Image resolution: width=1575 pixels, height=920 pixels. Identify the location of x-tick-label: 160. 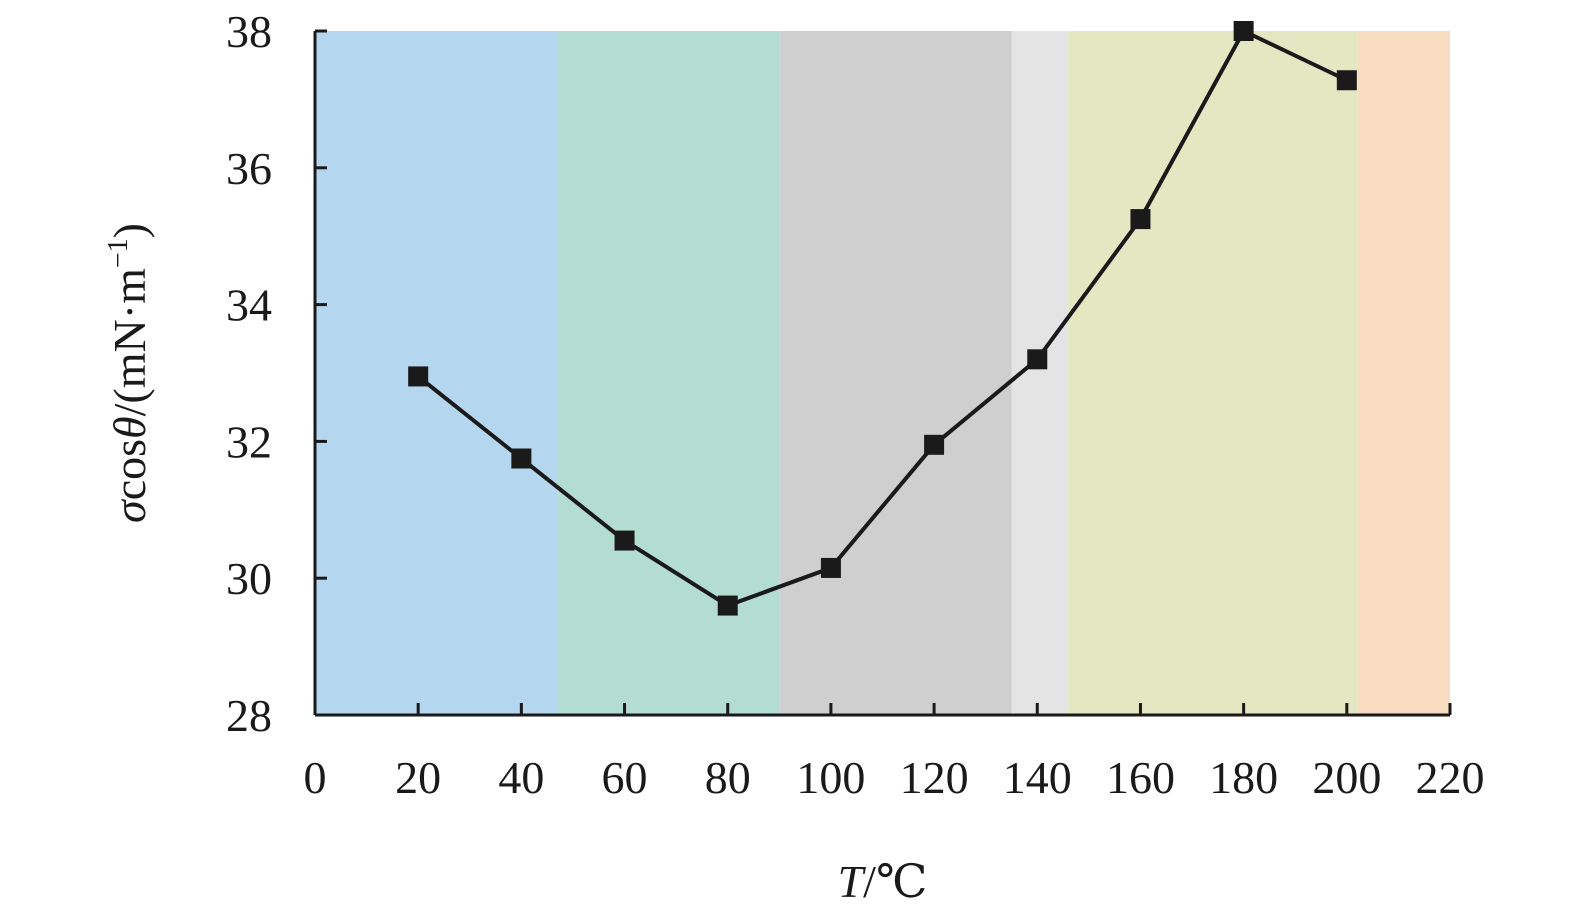
(1140, 777).